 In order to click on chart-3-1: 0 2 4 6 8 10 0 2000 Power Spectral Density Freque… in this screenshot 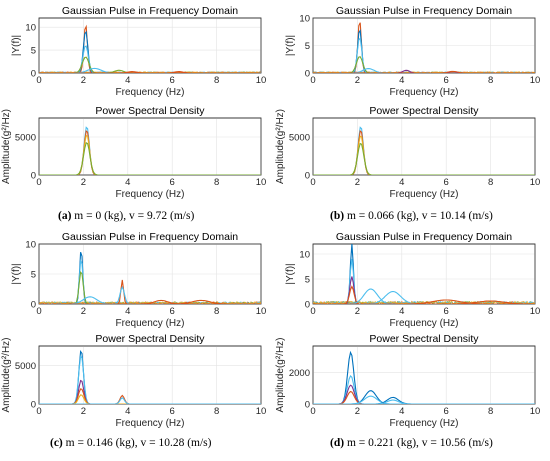, I will do `click(407, 381)`.